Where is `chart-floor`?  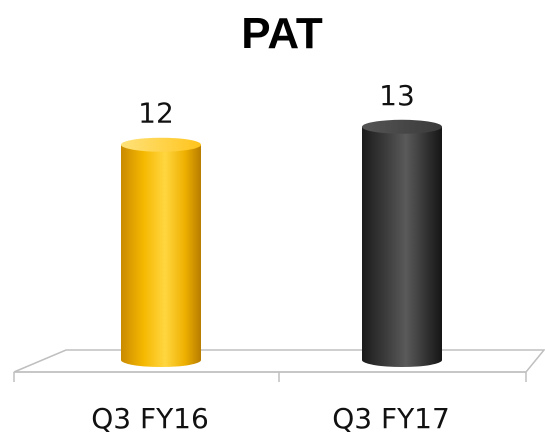
chart-floor is located at coordinates (279, 361).